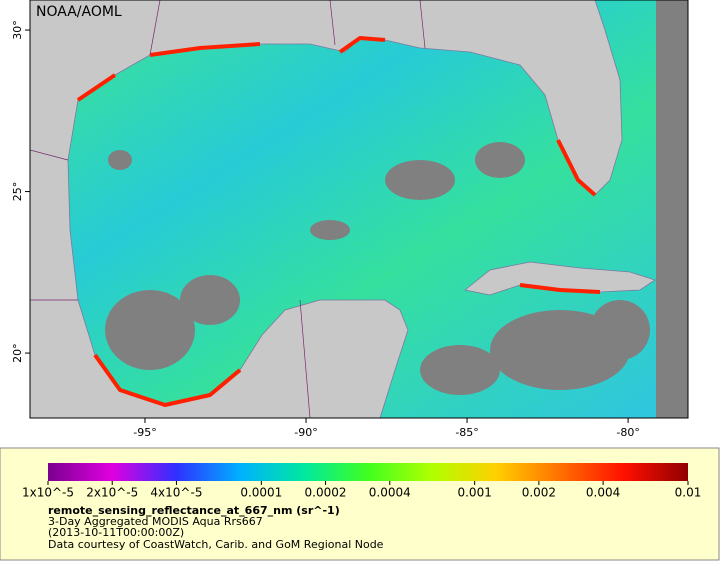  I want to click on x-tick-label: -90°, so click(305, 432).